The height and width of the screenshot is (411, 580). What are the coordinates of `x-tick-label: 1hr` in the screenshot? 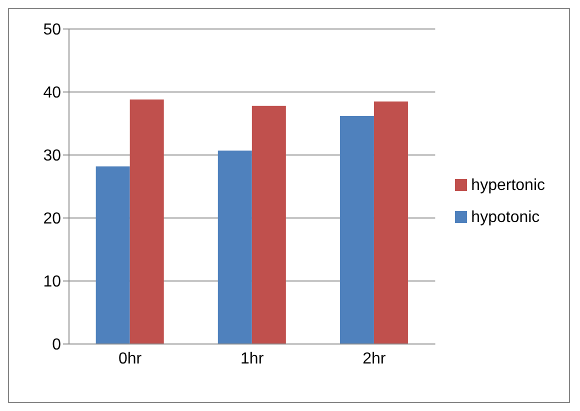 It's located at (252, 359).